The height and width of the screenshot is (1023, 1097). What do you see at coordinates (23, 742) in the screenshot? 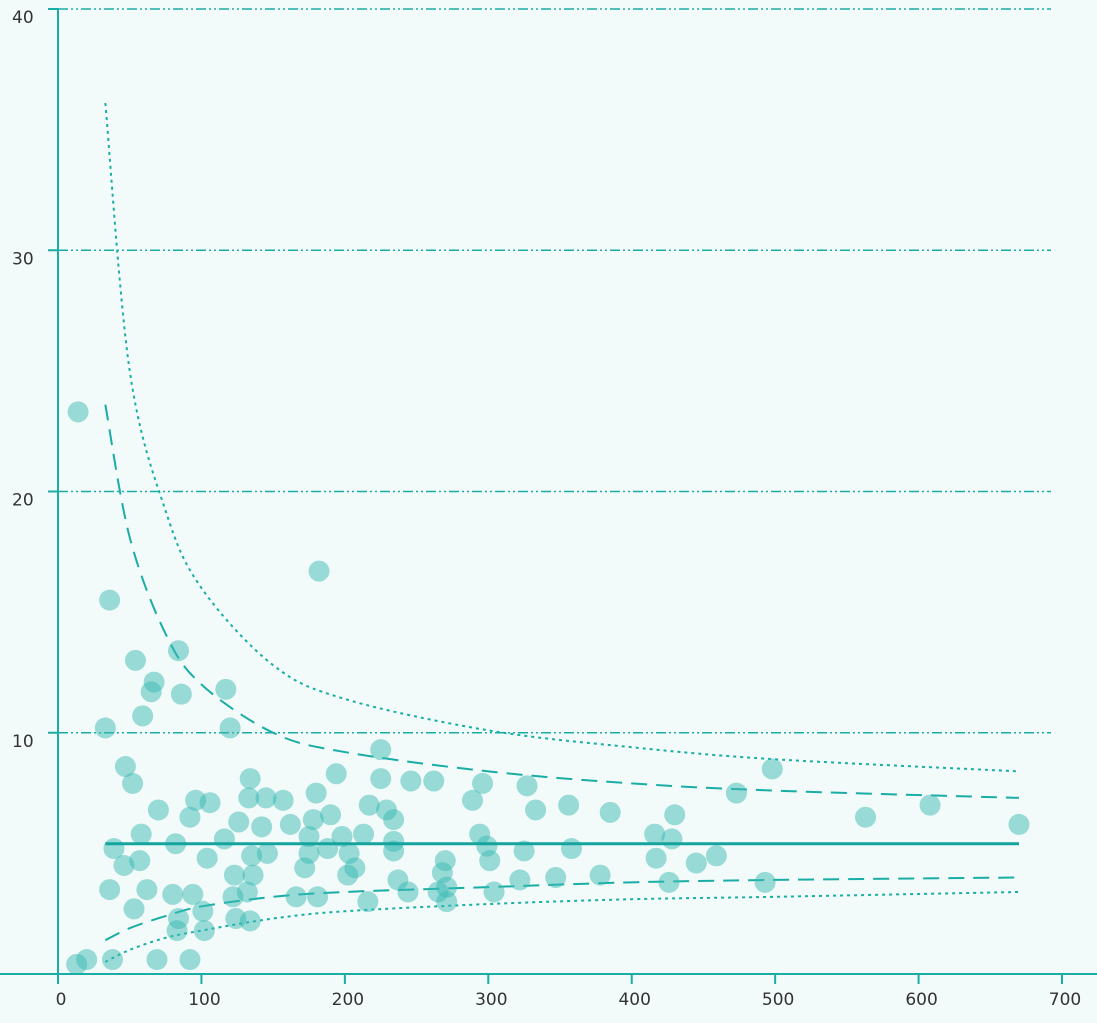
I see `y-tick-label-10: 10` at bounding box center [23, 742].